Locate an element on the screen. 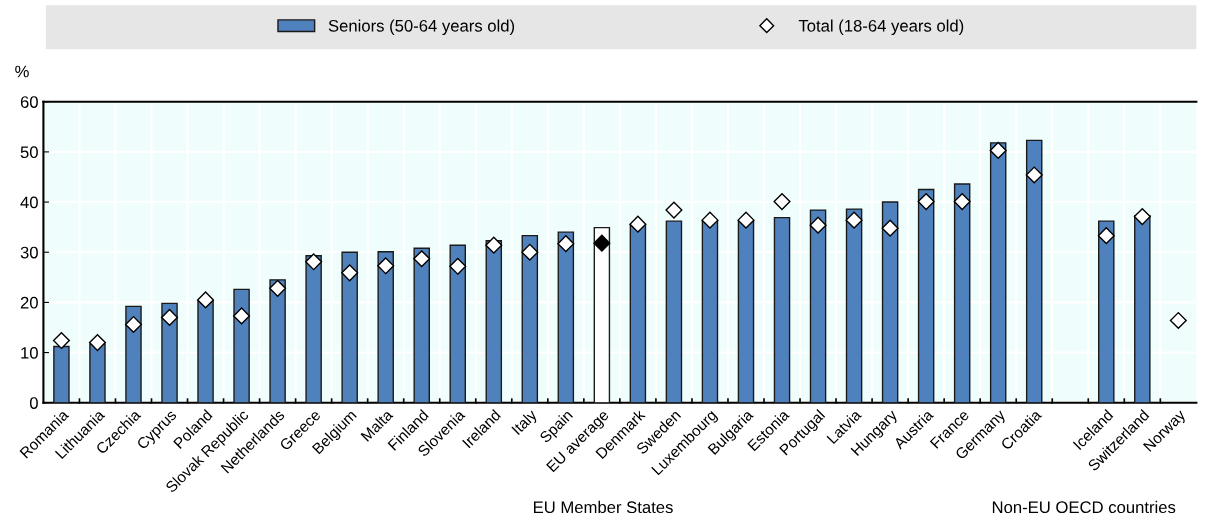 This screenshot has height=519, width=1206. y-tick-label: 60 is located at coordinates (29, 102).